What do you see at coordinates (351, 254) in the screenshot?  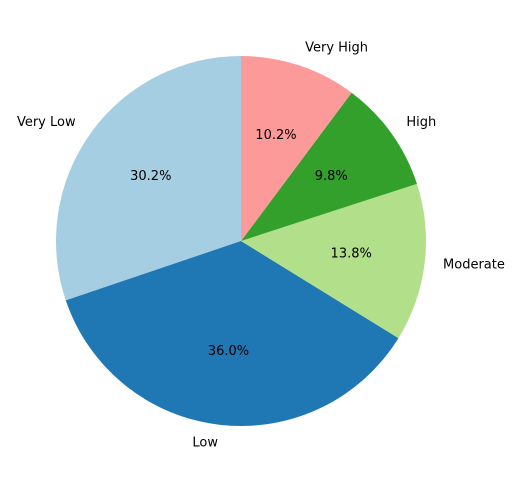 I see `pie-percent-moderate: 13.8%` at bounding box center [351, 254].